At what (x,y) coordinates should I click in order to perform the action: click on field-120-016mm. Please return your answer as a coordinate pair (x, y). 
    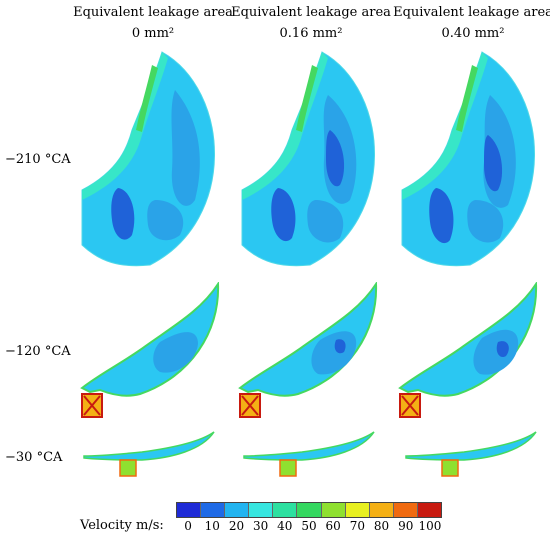
    Looking at the image, I should click on (308, 350).